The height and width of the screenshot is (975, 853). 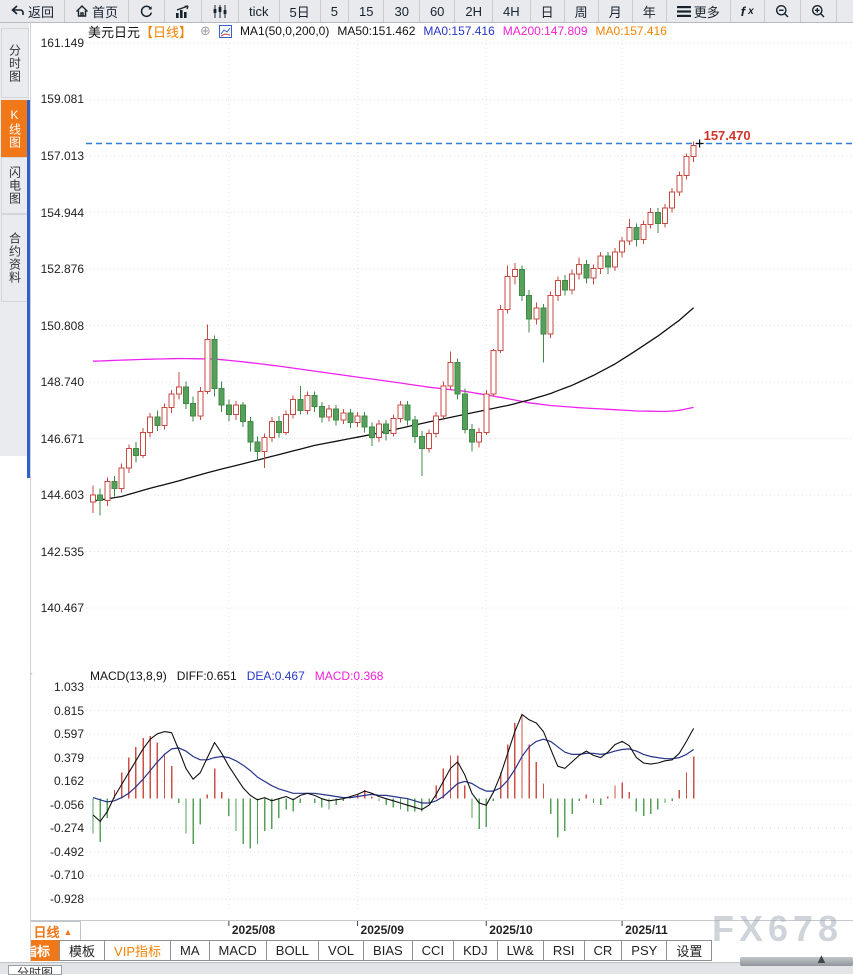 I want to click on plus-circle-icon: ⊕, so click(x=205, y=30).